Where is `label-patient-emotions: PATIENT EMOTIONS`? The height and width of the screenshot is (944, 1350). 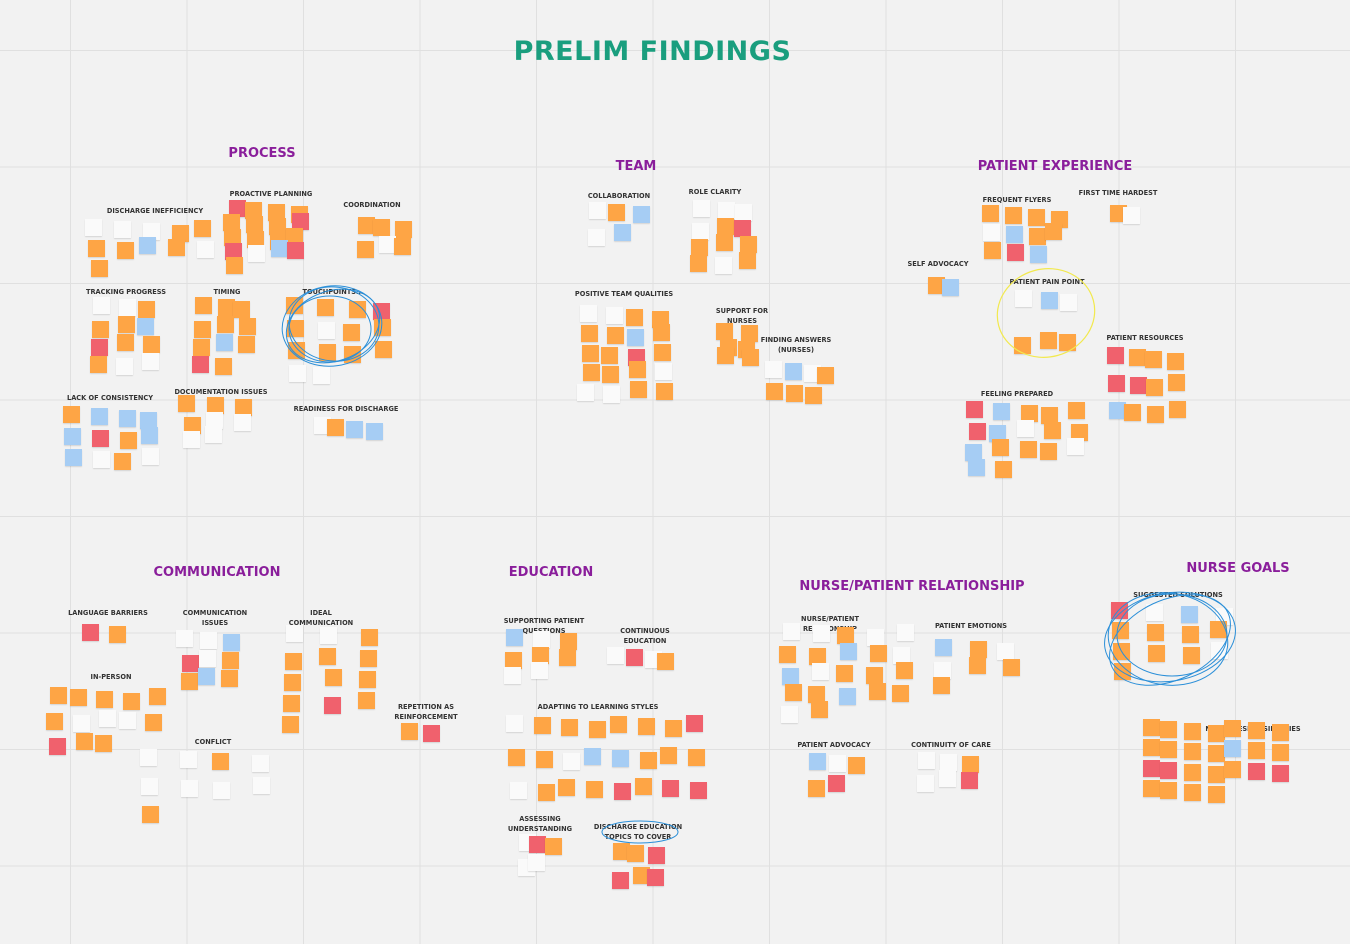
label-patient-emotions: PATIENT EMOTIONS is located at coordinates (971, 626).